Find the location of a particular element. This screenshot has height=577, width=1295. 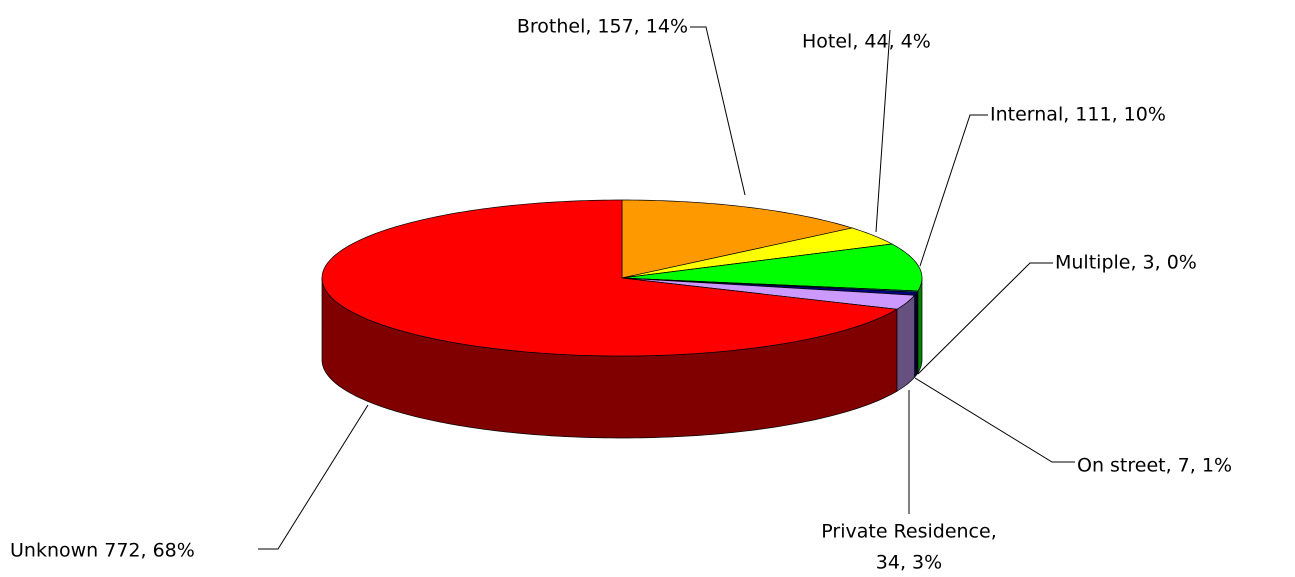

data-label: Unknown 772, 68% is located at coordinates (102, 551).